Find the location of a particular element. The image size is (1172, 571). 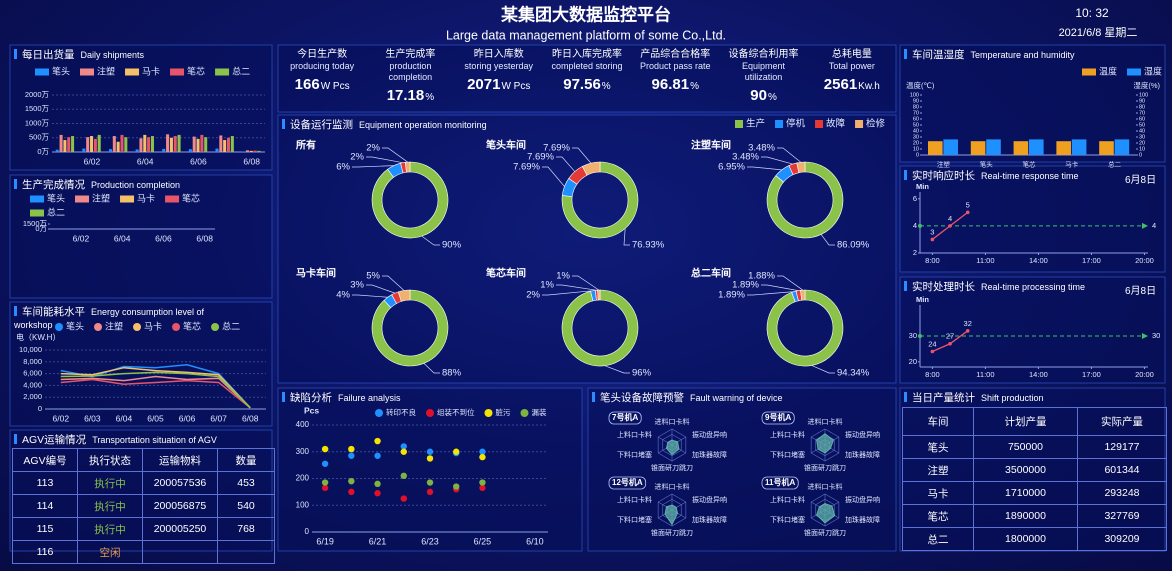

donut-label: 76.93% is located at coordinates (648, 245).